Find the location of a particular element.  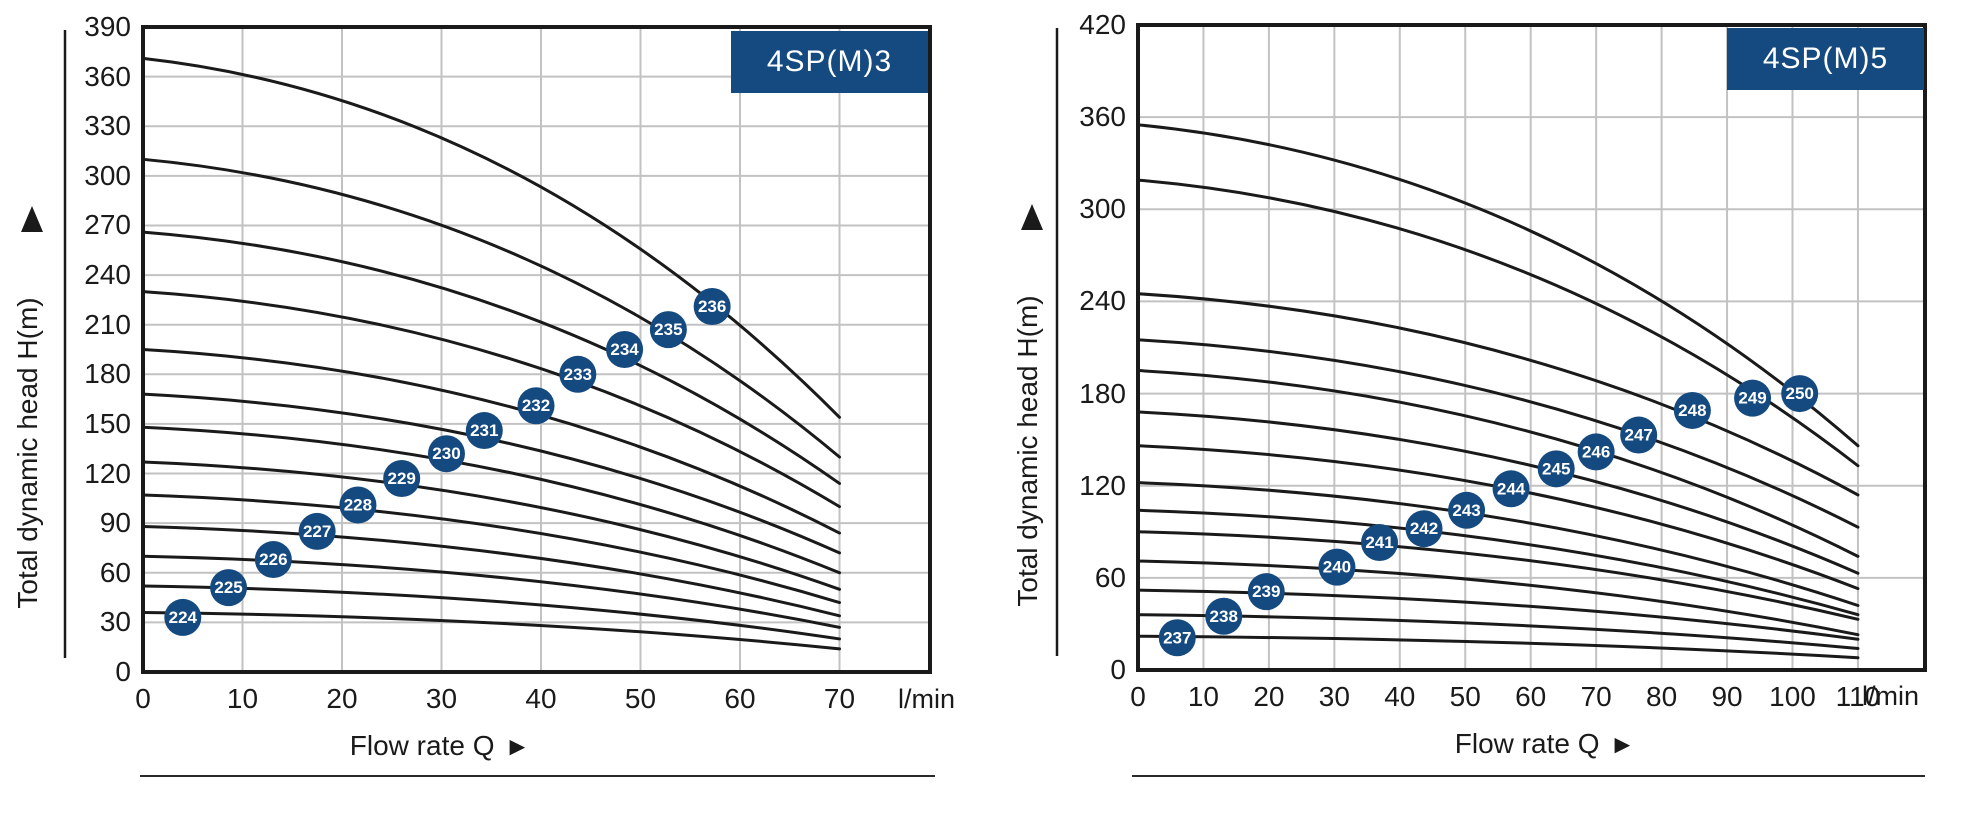

model-badge-label: 242 is located at coordinates (1424, 528).